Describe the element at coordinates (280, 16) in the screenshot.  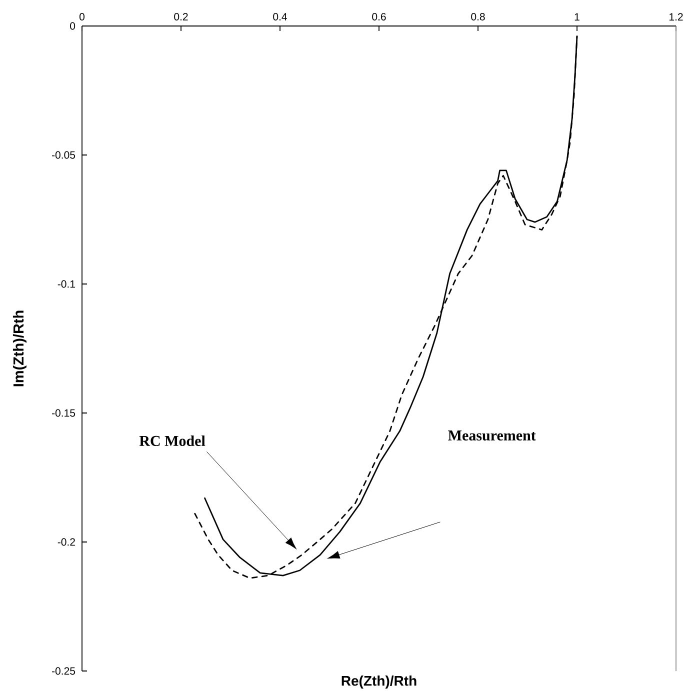
I see `x-tick-label: 0.4` at that location.